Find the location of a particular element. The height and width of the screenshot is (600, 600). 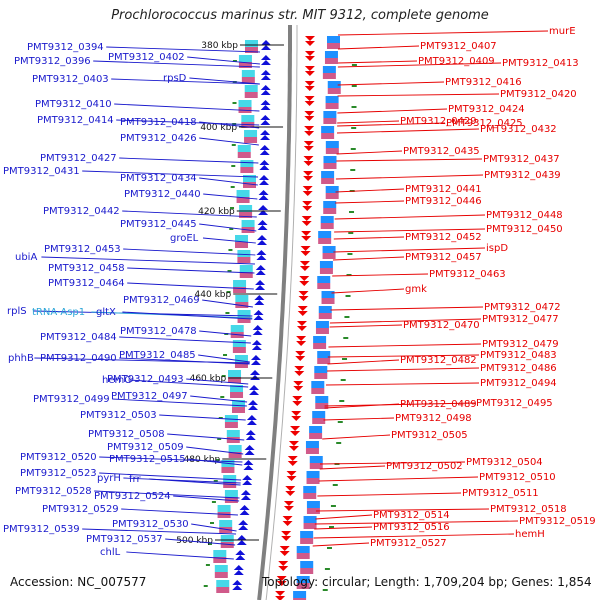

left-gene-label: PMT9312_0440 is located at coordinates (162, 194).